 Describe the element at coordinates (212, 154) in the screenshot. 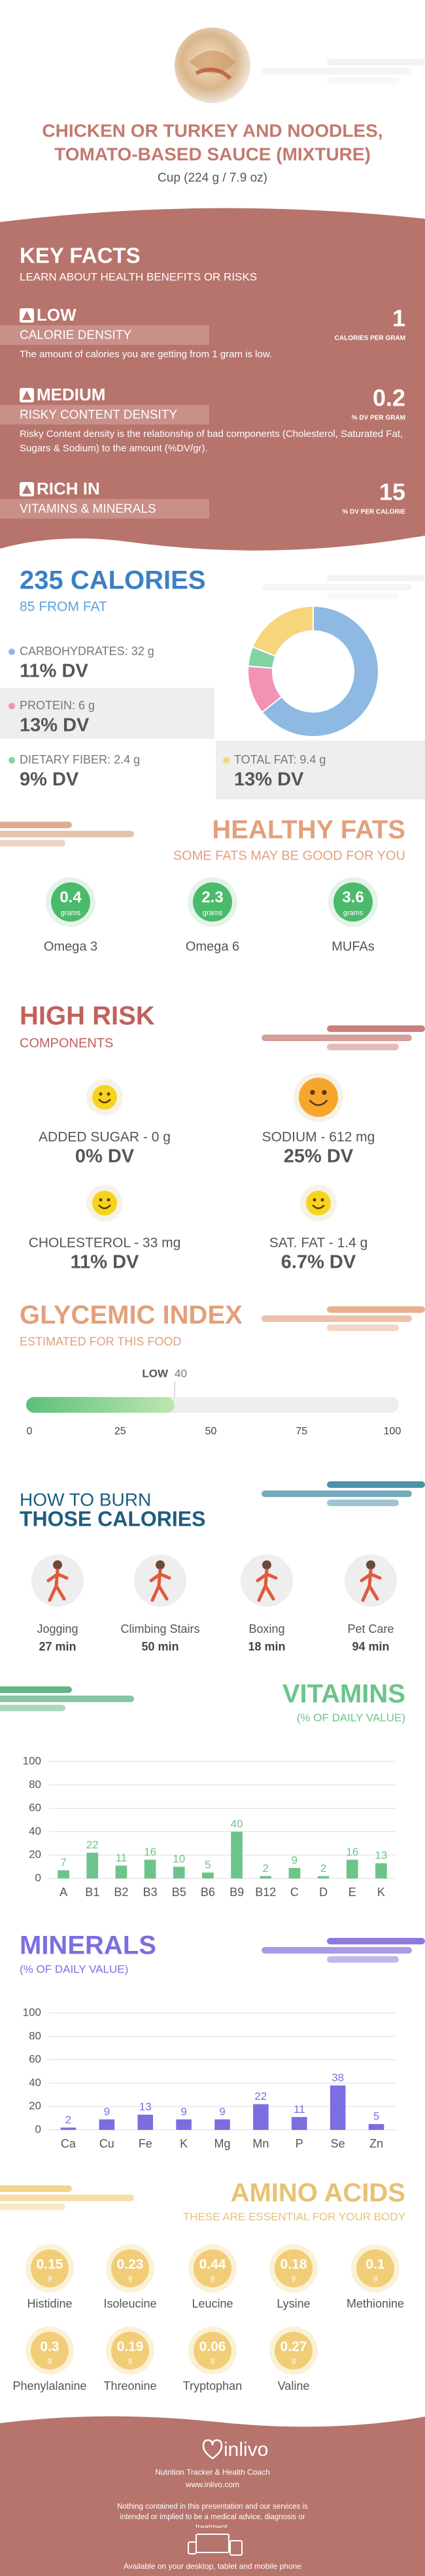

I see `title: TOMATO-BASED SAUCE (MIXTURE)` at that location.